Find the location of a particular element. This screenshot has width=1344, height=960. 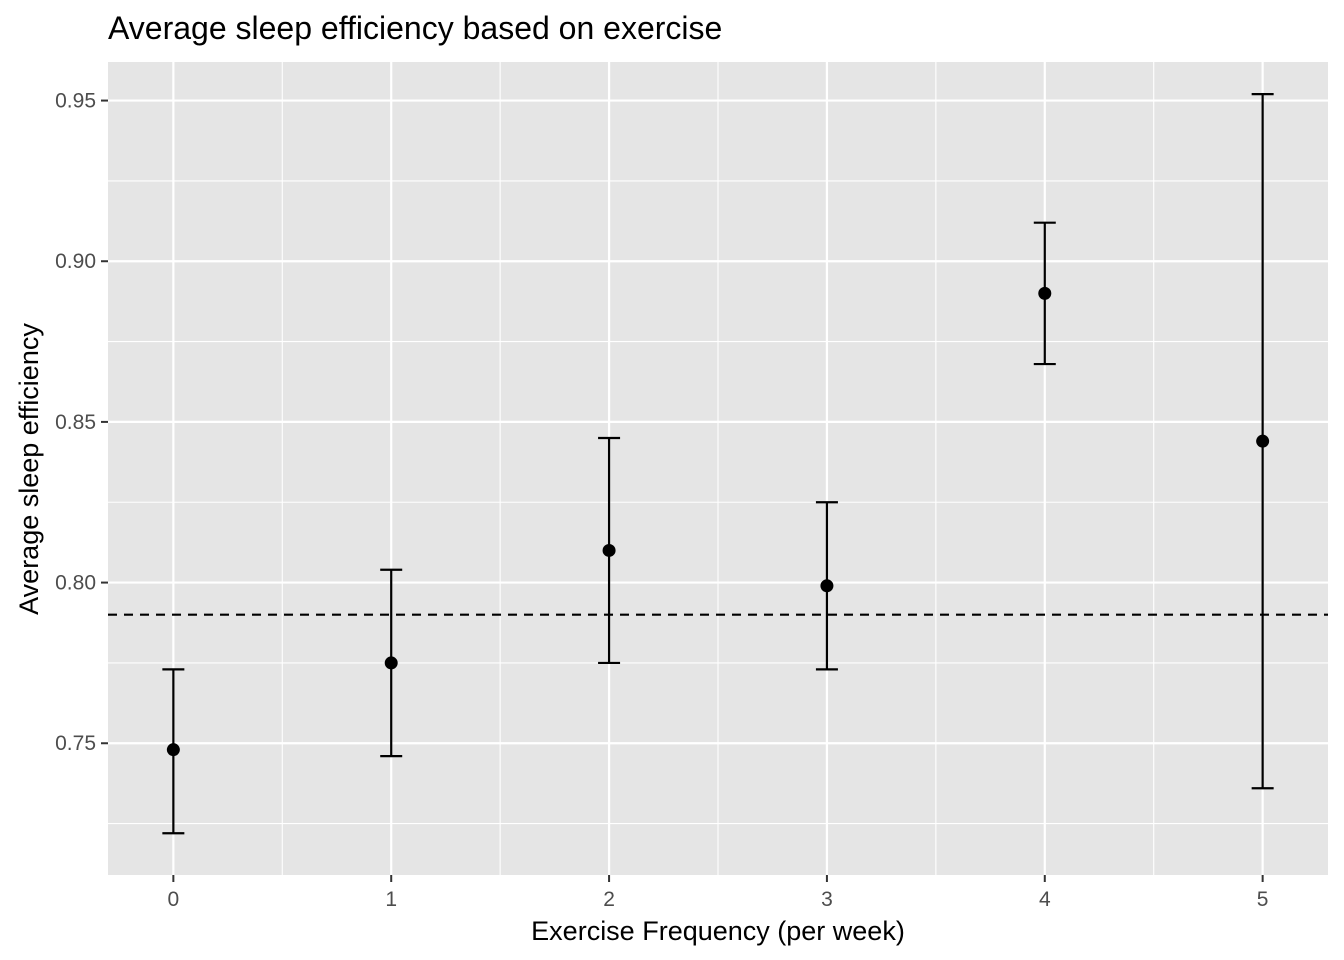

x-tick-label: 1 is located at coordinates (391, 899).